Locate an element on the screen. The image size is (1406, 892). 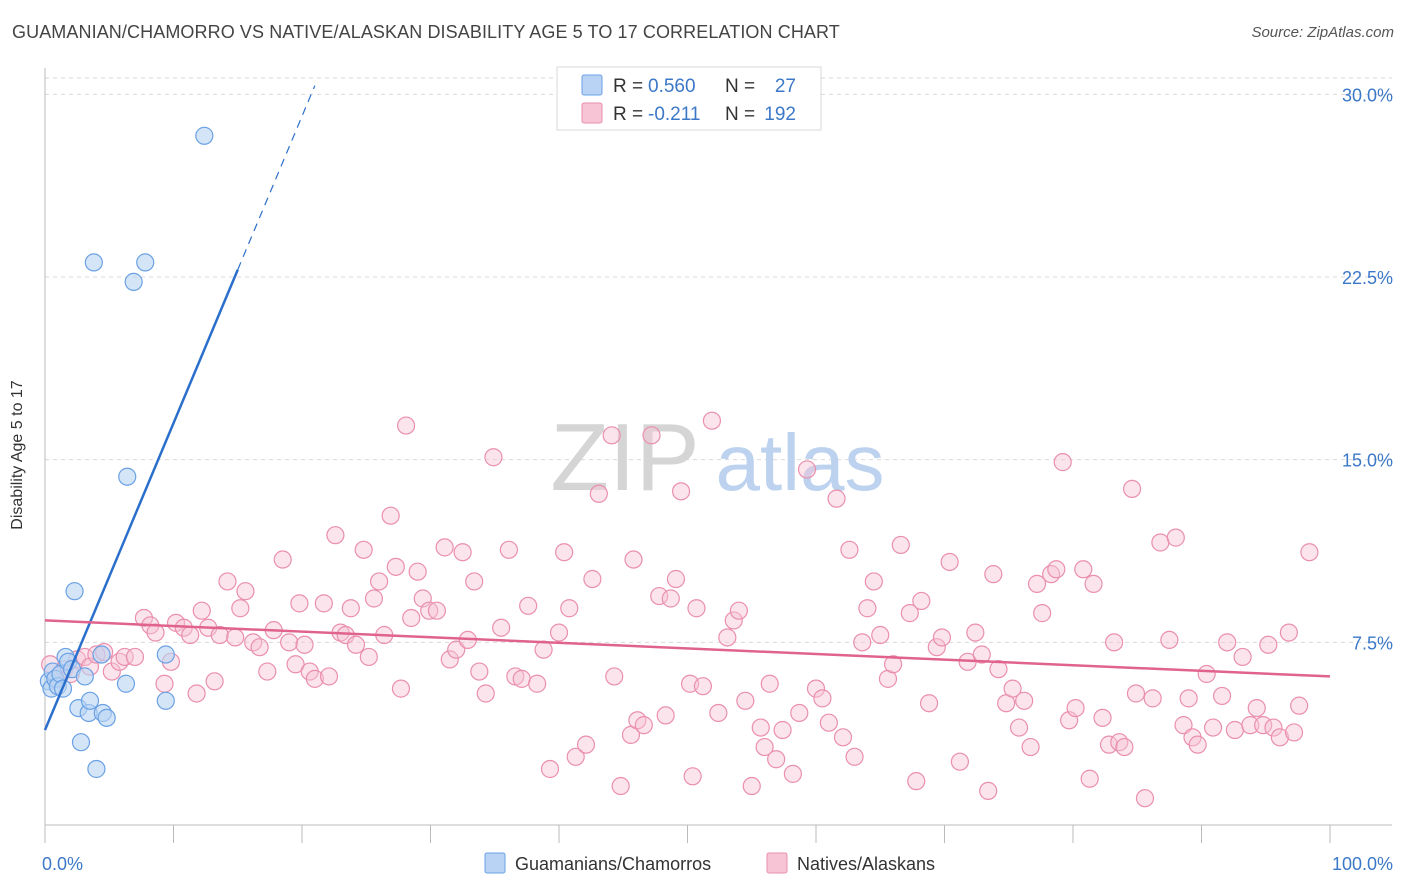
stats-r-value-2: -0.211 is located at coordinates (674, 114).